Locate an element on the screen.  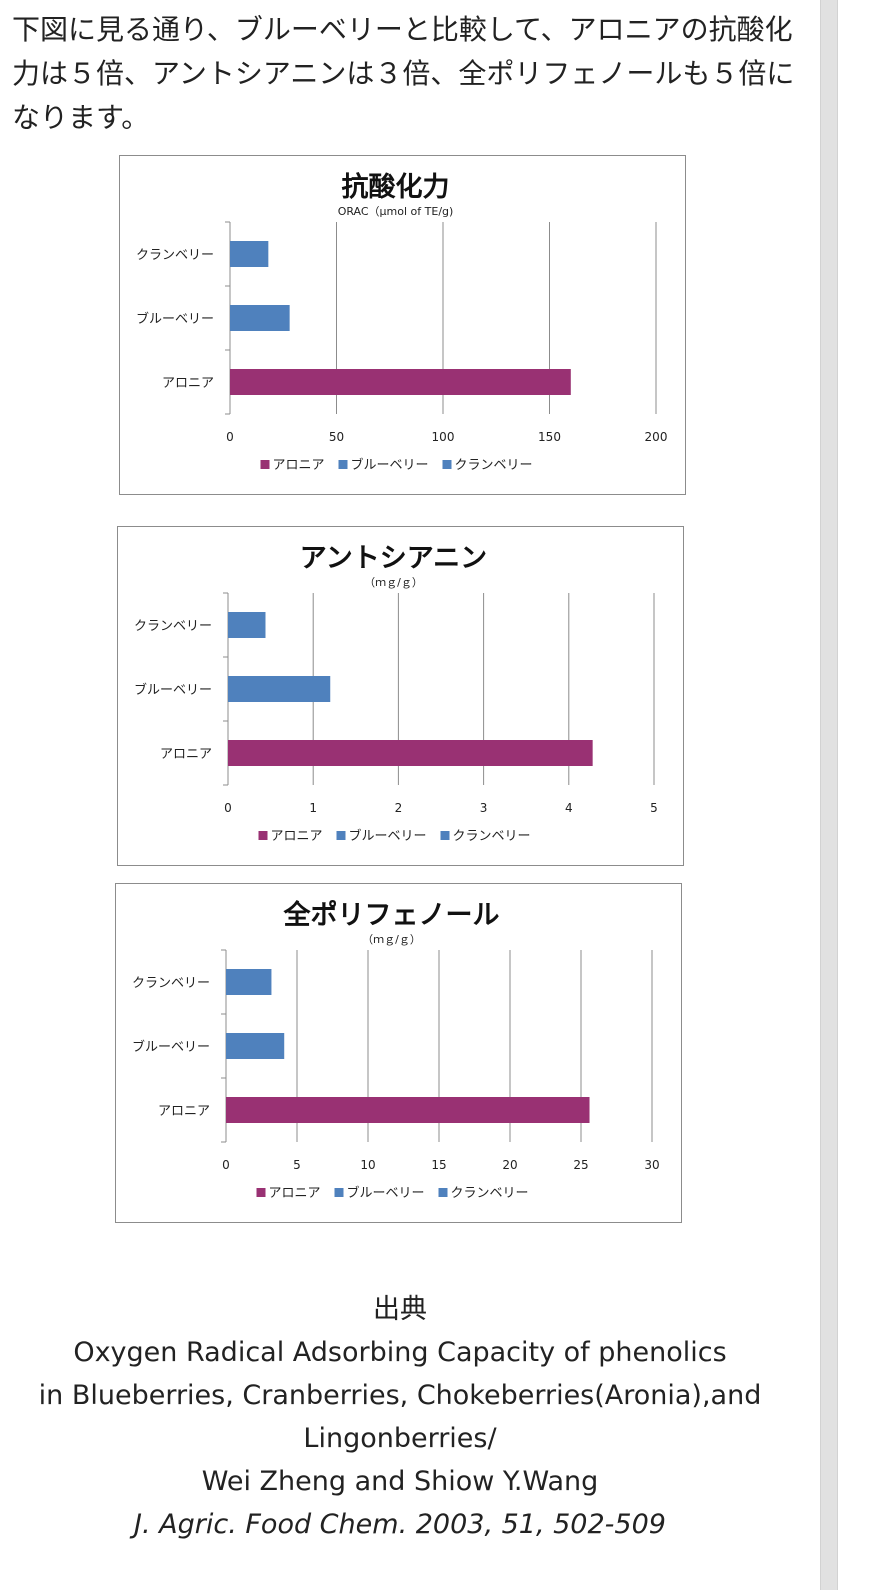
citation-journal: J. Agric. Food Chem. 2003, 51, 502-509 is located at coordinates (400, 1524).